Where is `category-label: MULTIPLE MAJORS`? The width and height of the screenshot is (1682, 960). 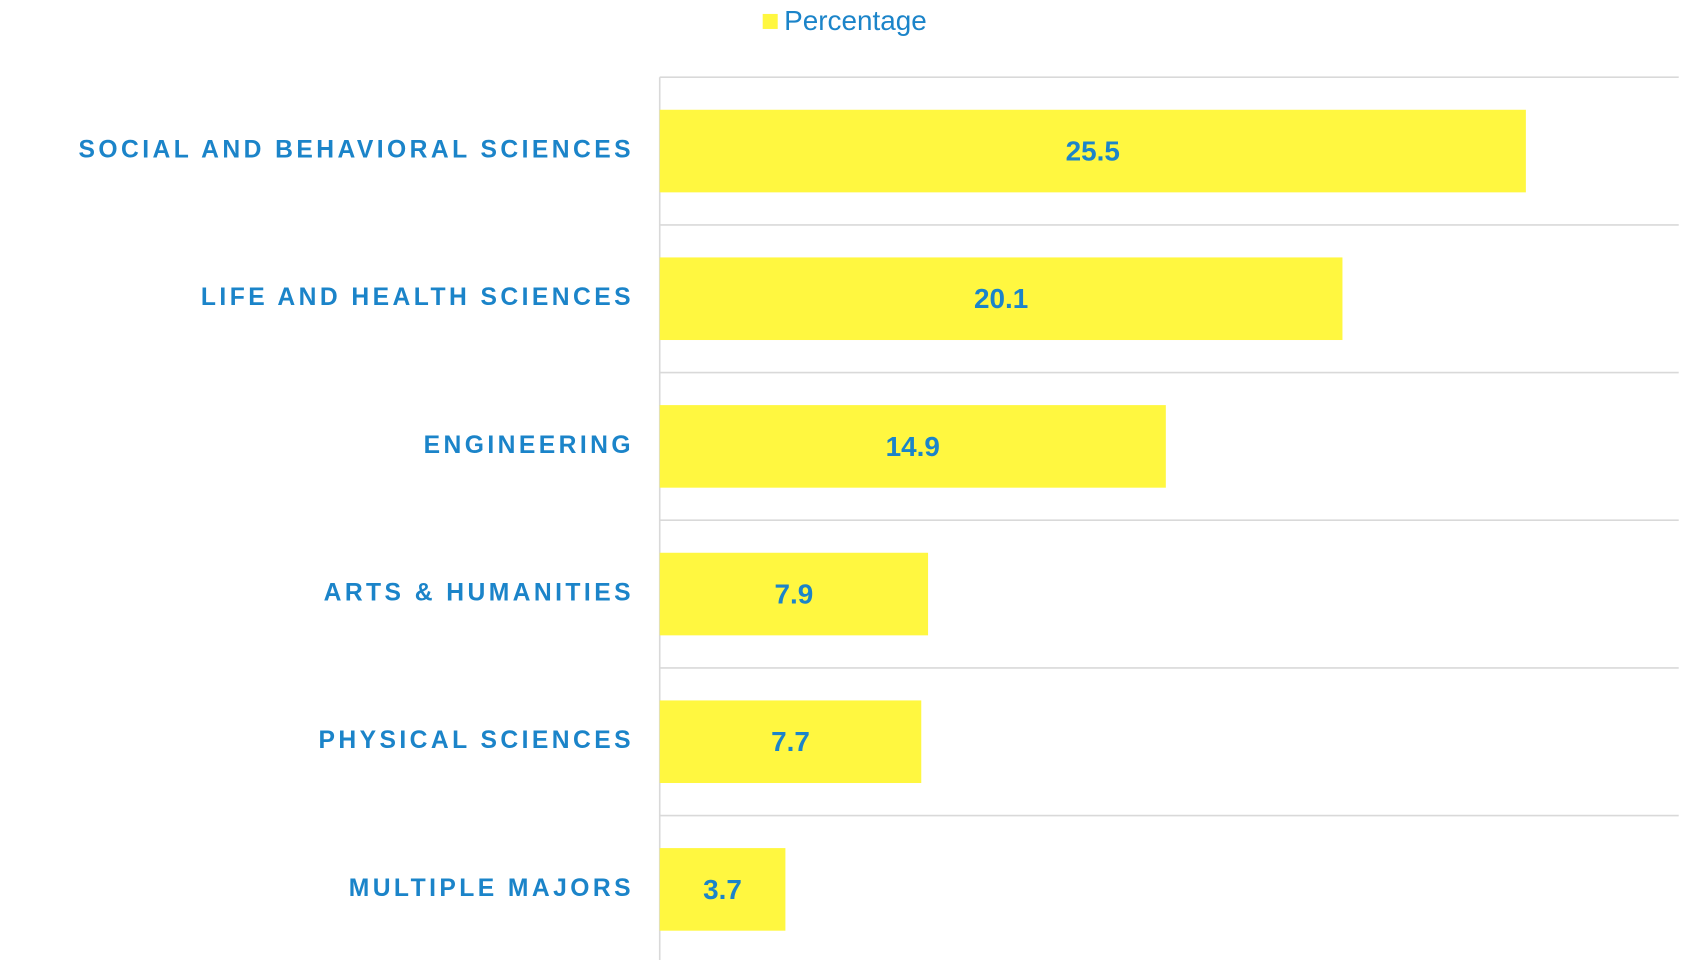
category-label: MULTIPLE MAJORS is located at coordinates (491, 888).